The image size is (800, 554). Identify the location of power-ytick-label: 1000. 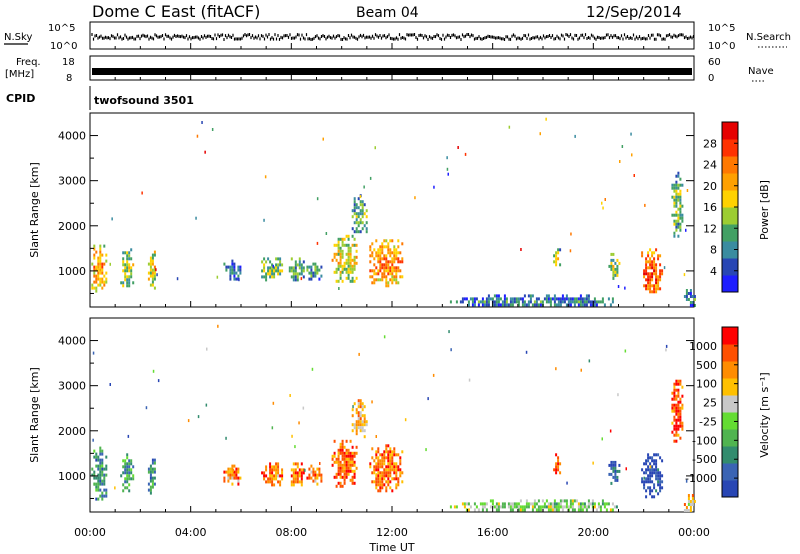
(72, 271).